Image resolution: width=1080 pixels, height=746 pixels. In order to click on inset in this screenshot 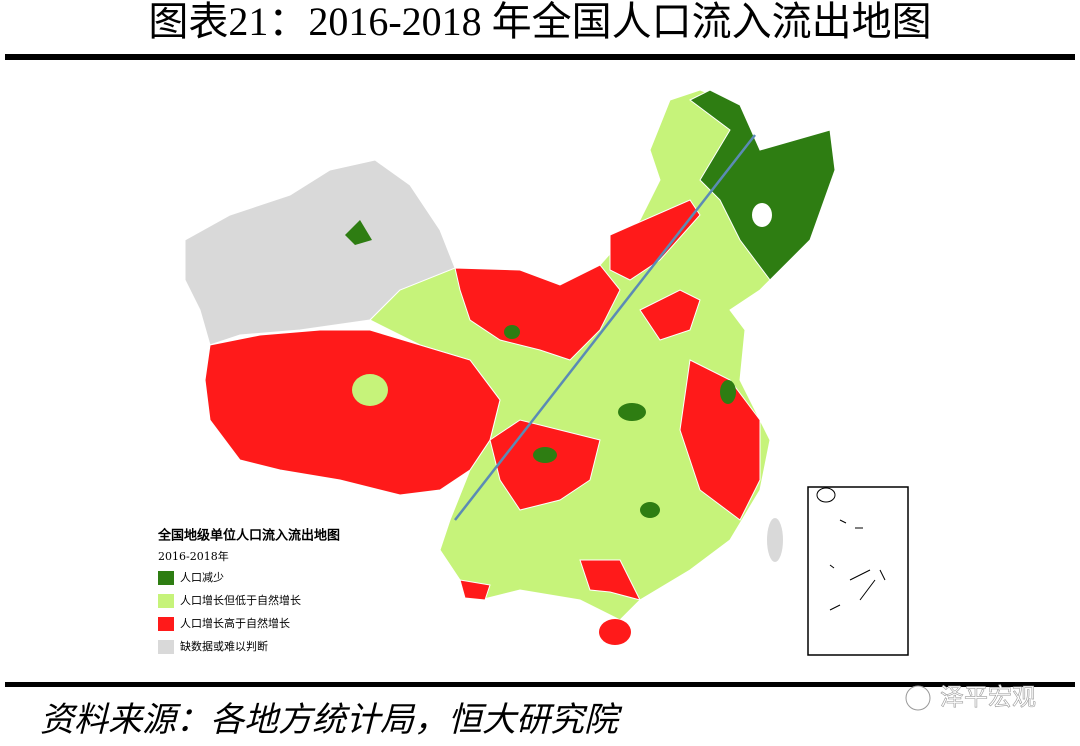, I will do `click(858, 571)`.